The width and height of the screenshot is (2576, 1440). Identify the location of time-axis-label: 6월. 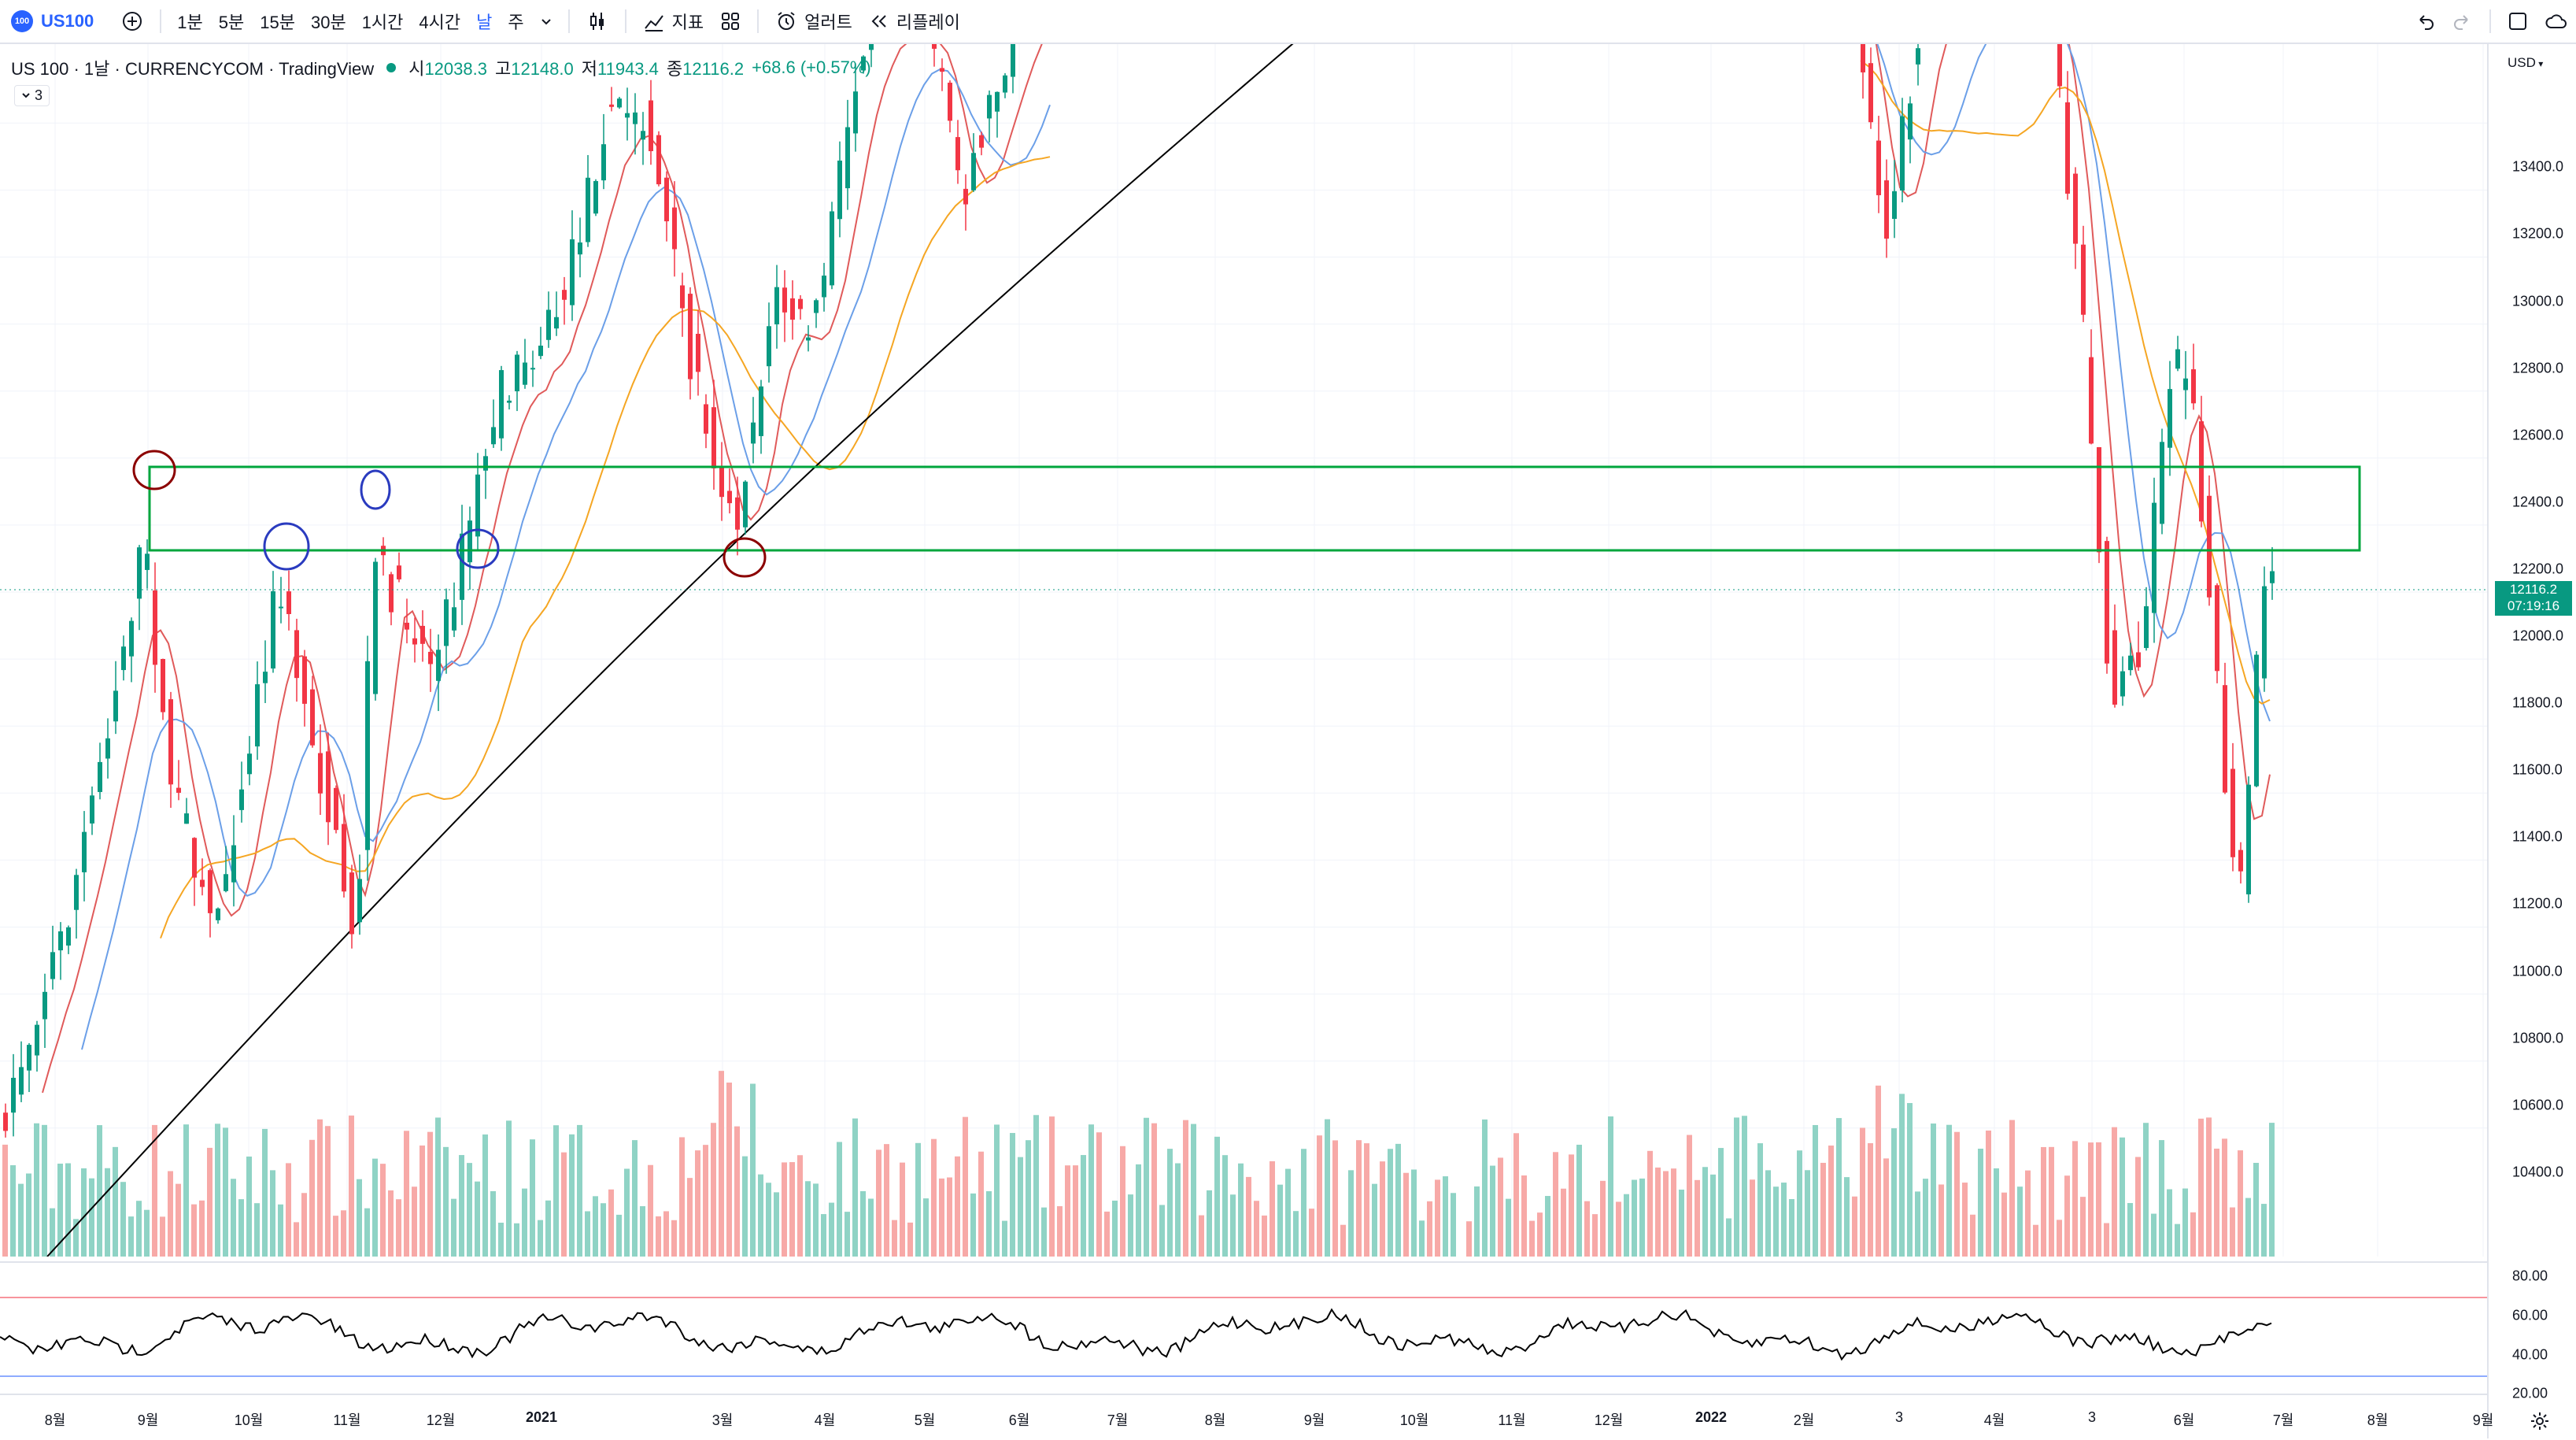
(2184, 1420).